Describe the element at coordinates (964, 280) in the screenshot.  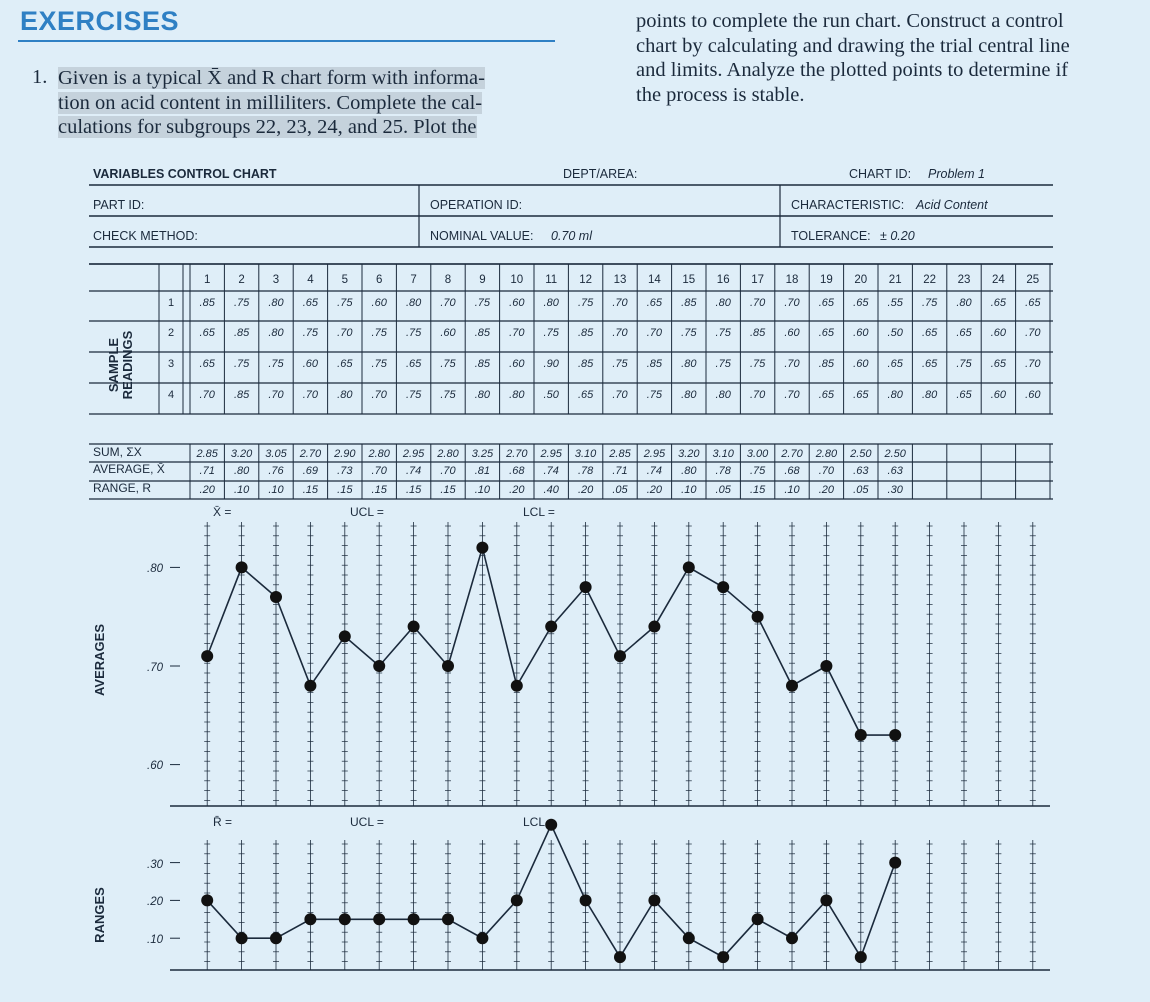
I see `subgroup-number: 23` at that location.